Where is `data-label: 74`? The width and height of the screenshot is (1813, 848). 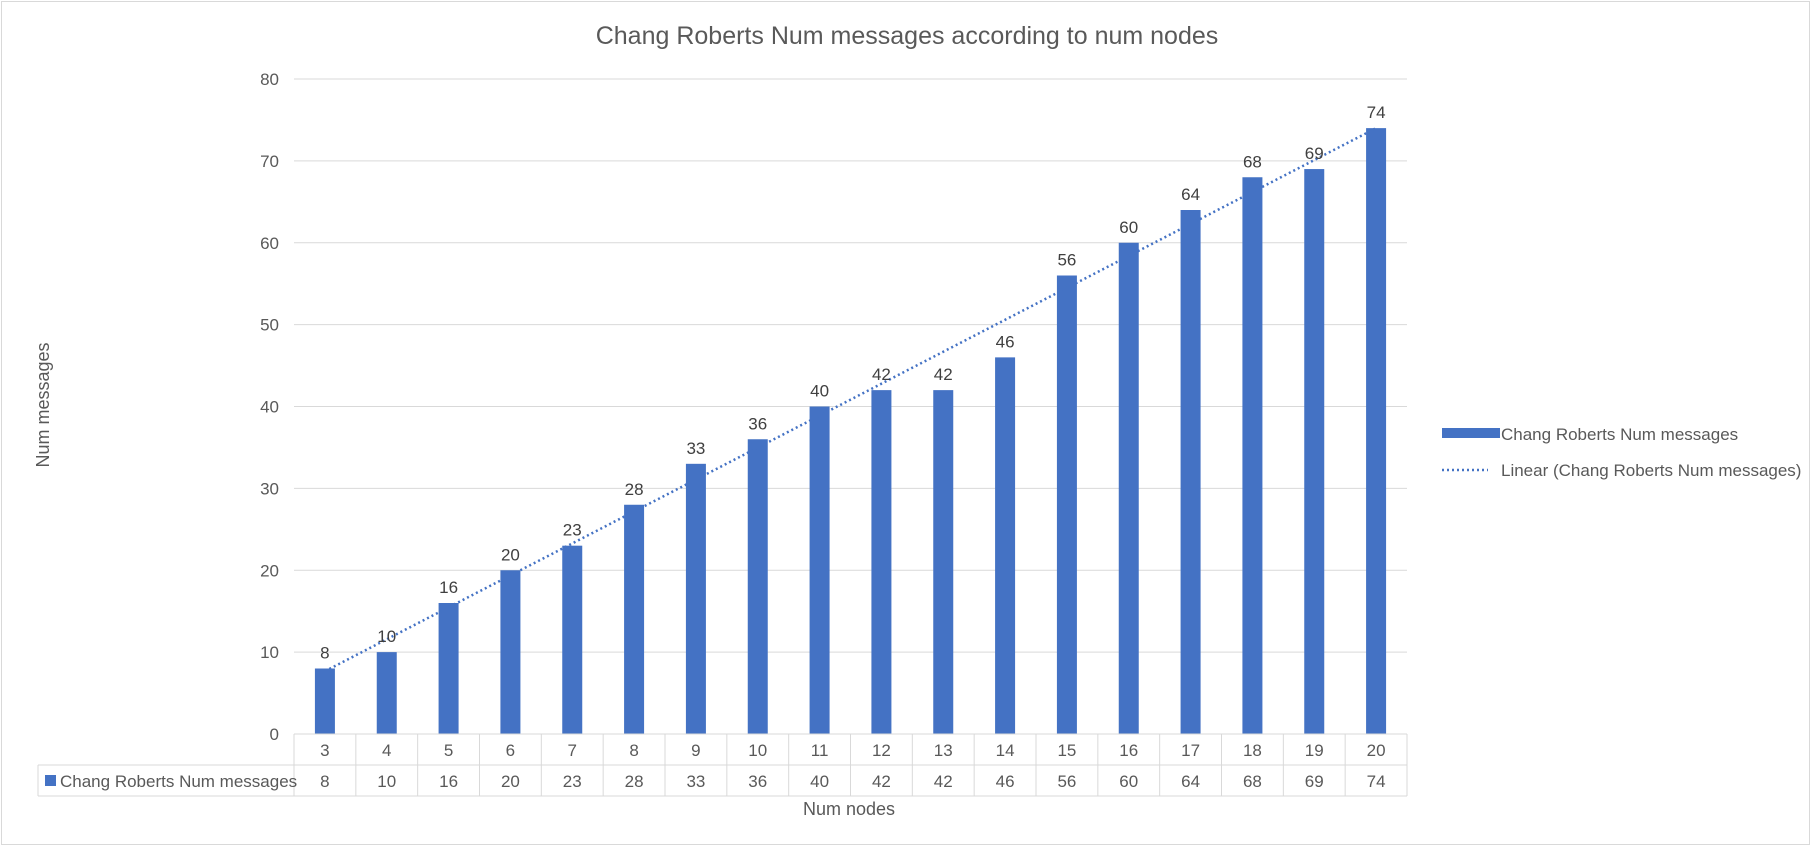 data-label: 74 is located at coordinates (1376, 112).